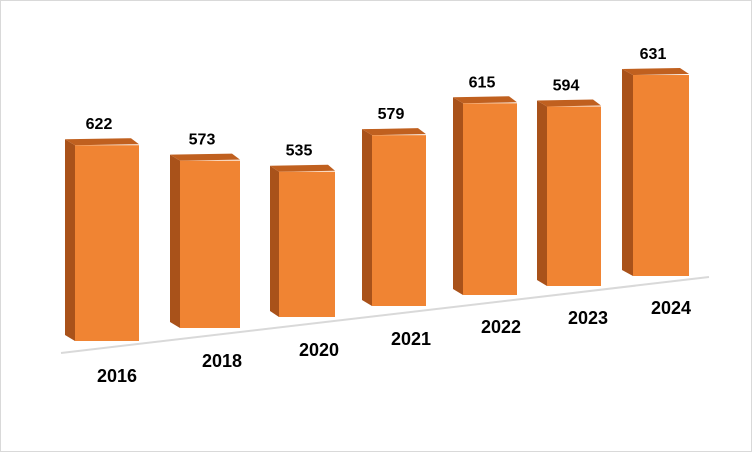 The height and width of the screenshot is (452, 752). I want to click on bar-2018, so click(210, 244).